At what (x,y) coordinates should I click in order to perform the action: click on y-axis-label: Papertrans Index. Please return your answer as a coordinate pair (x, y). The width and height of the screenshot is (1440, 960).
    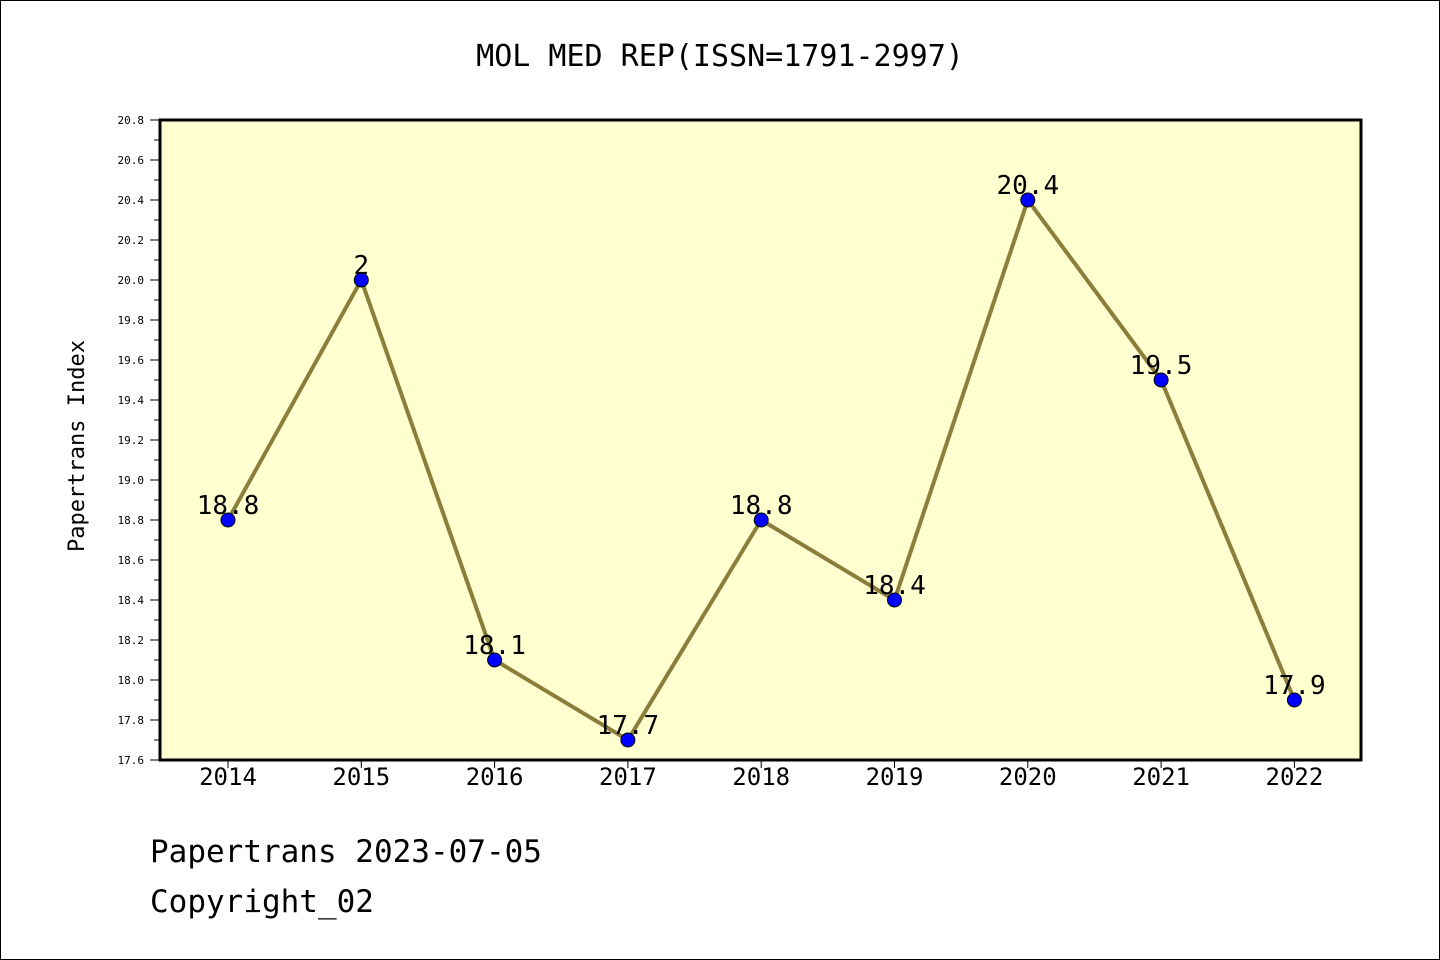
    Looking at the image, I should click on (77, 446).